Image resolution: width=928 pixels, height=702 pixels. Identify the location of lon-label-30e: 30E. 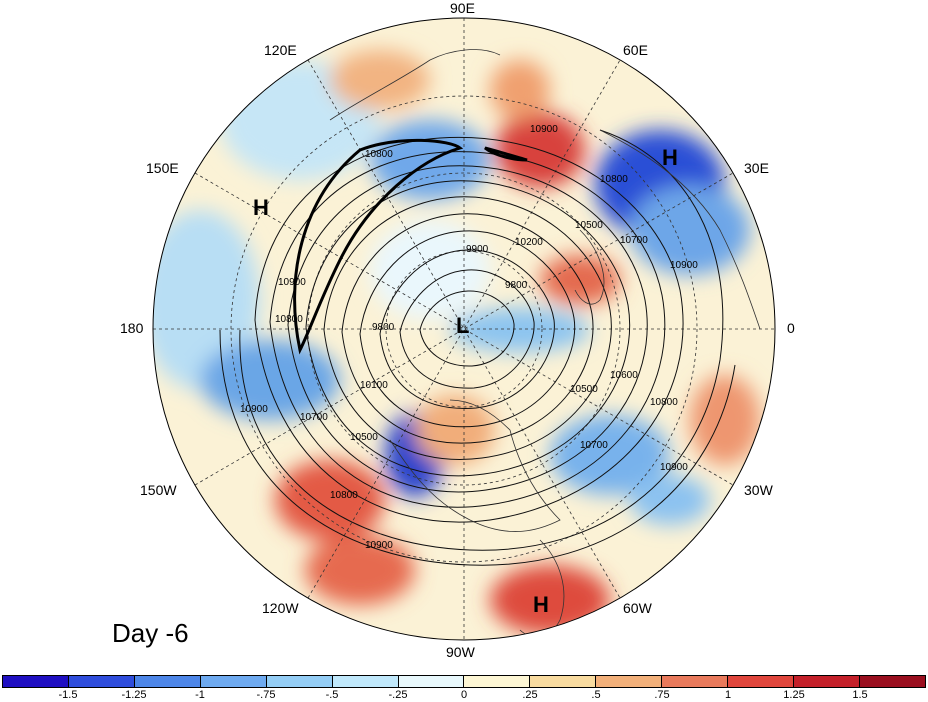
(756, 168).